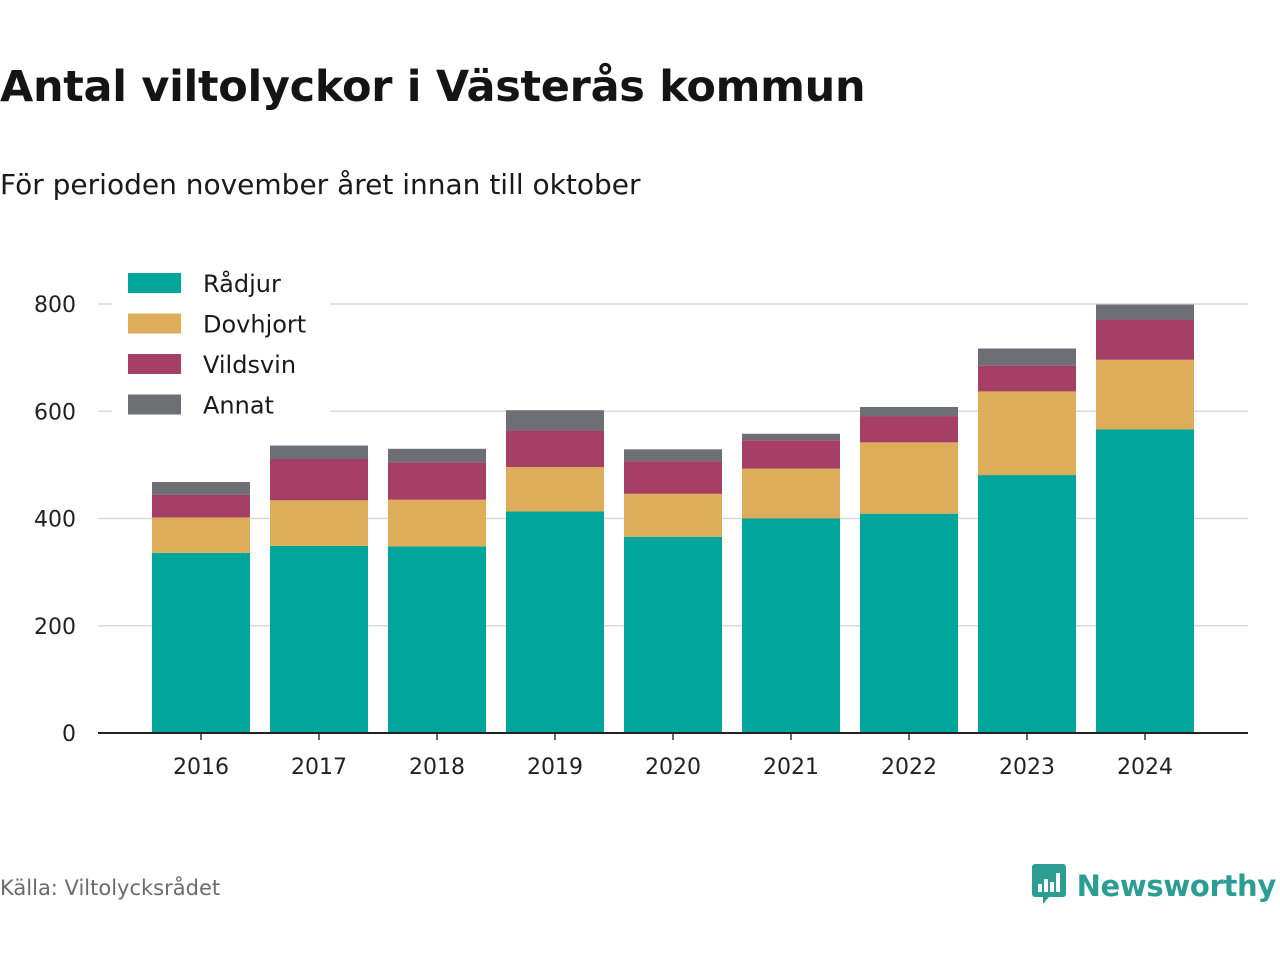 The image size is (1280, 960). What do you see at coordinates (1145, 339) in the screenshot?
I see `bar-vildsvin-2024` at bounding box center [1145, 339].